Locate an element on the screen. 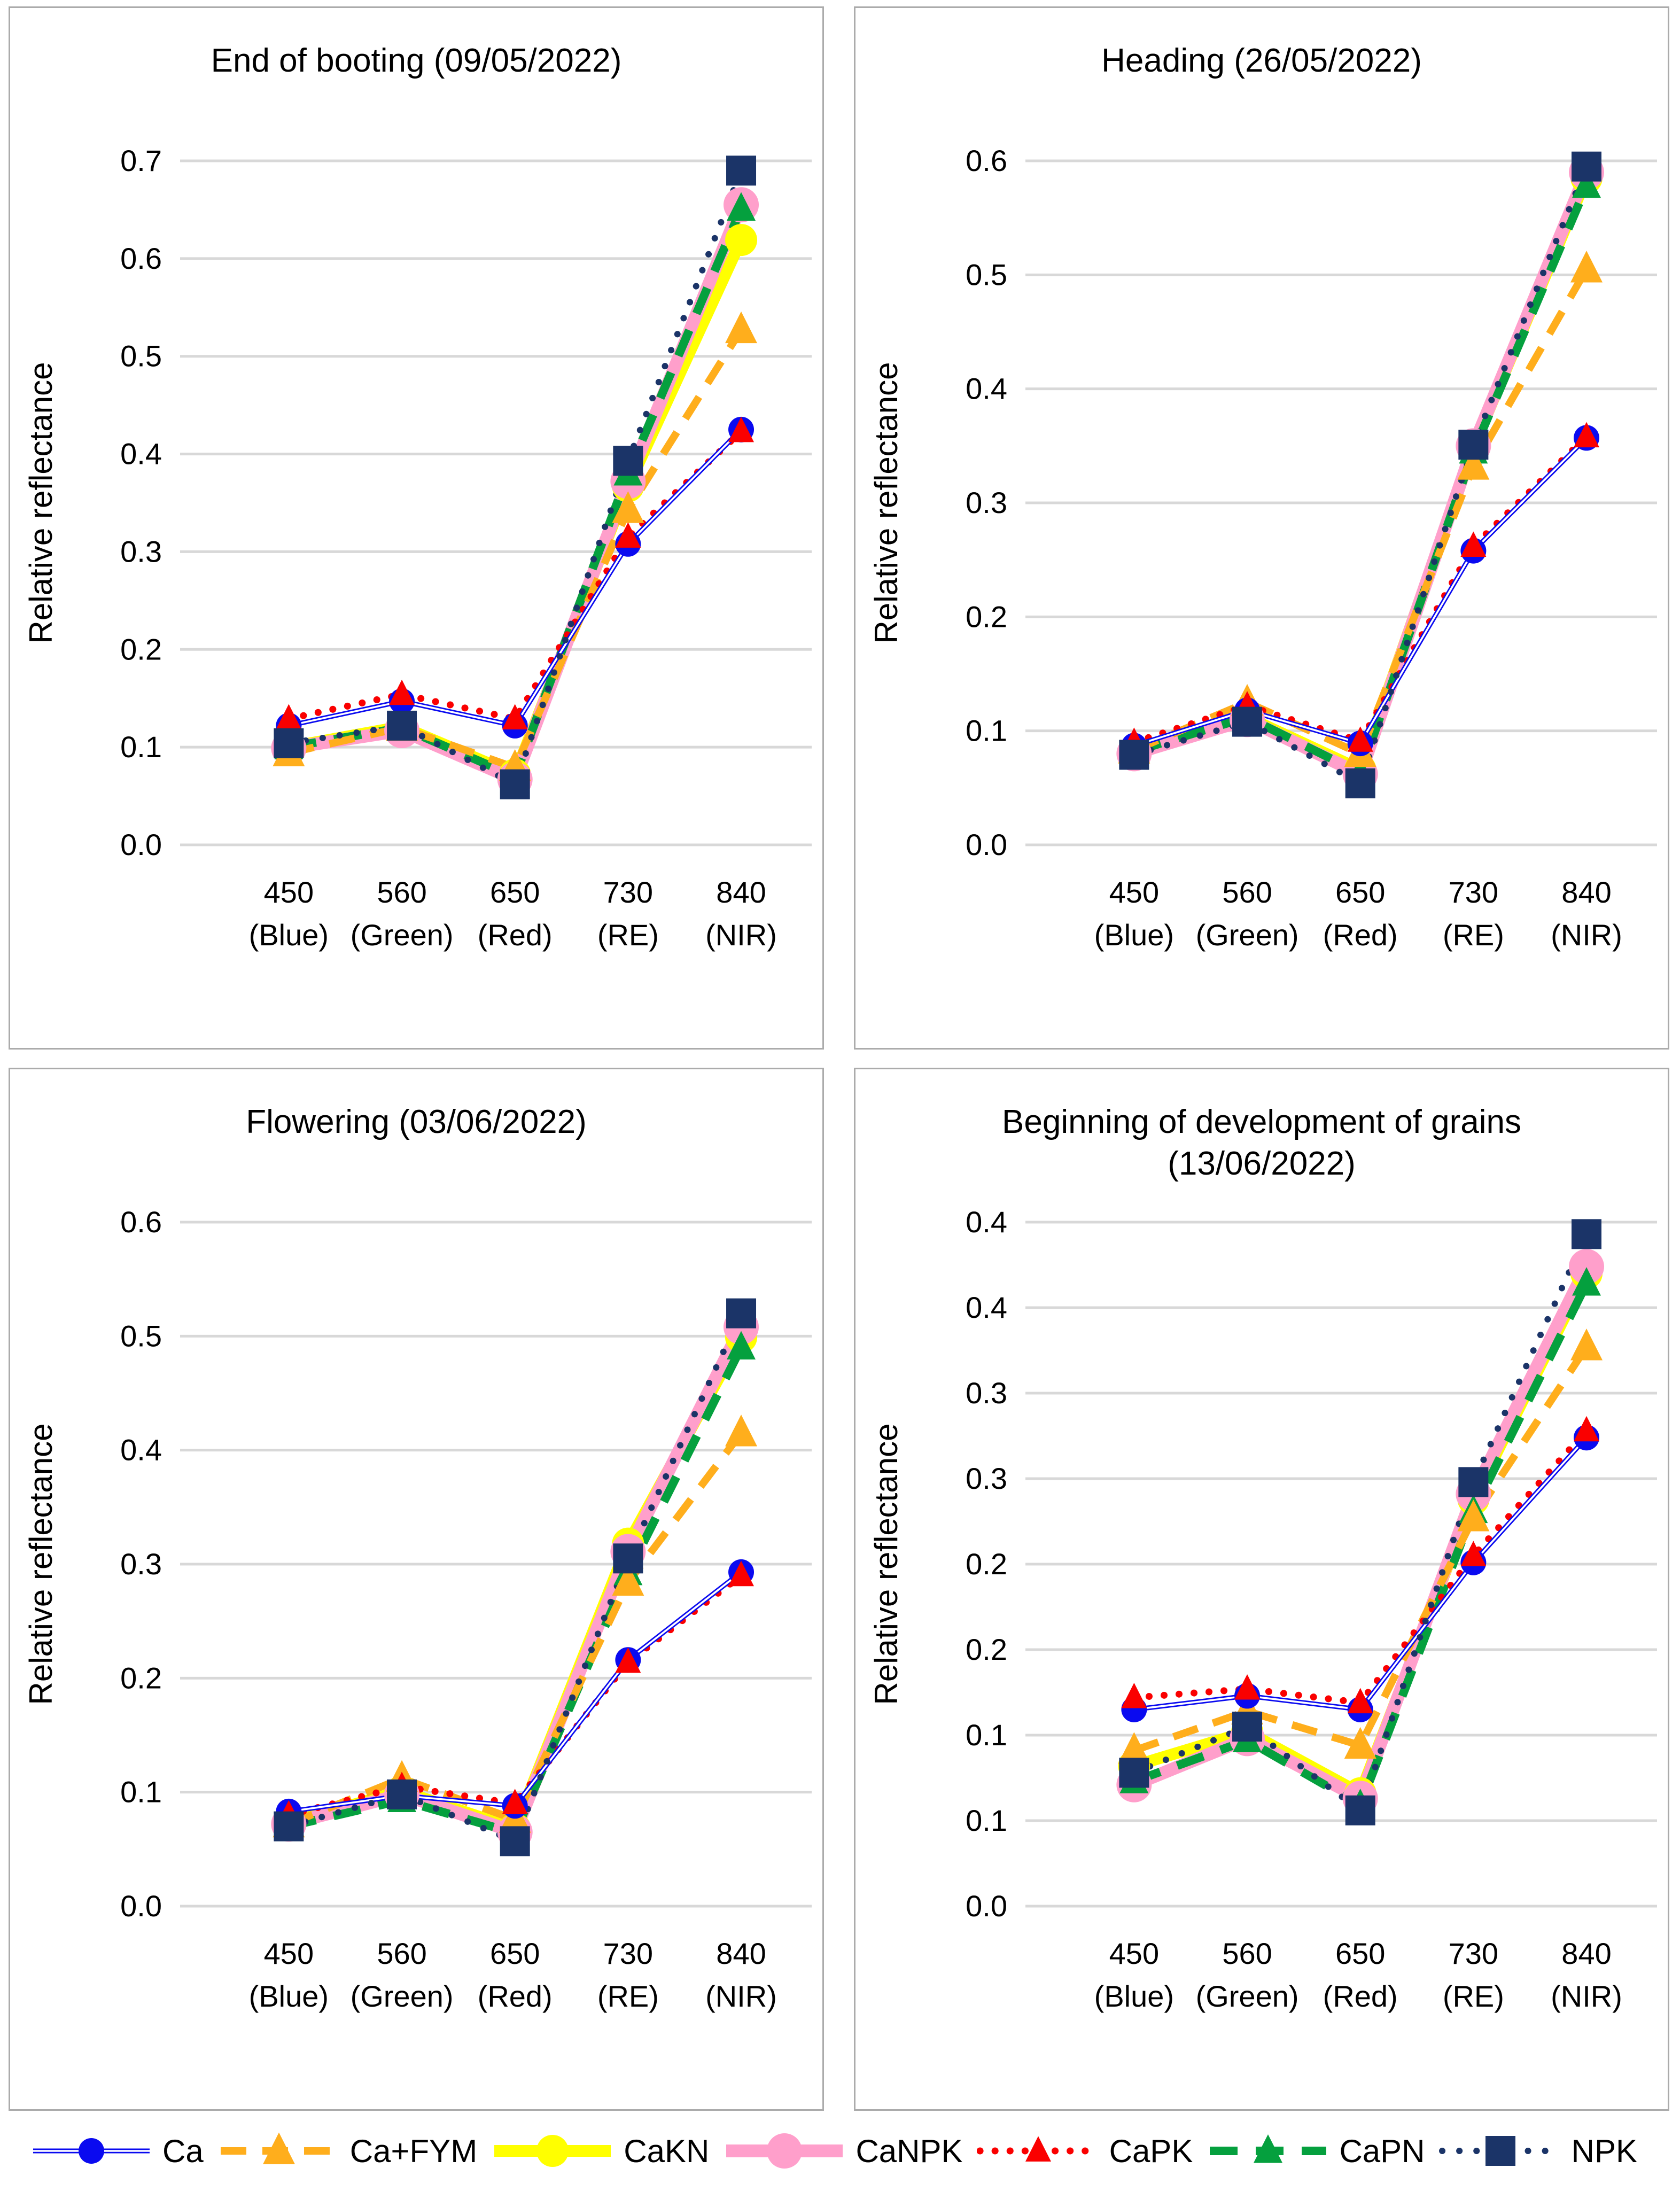 The height and width of the screenshot is (2199, 1680). legend-label: Ca+FYM is located at coordinates (413, 2151).